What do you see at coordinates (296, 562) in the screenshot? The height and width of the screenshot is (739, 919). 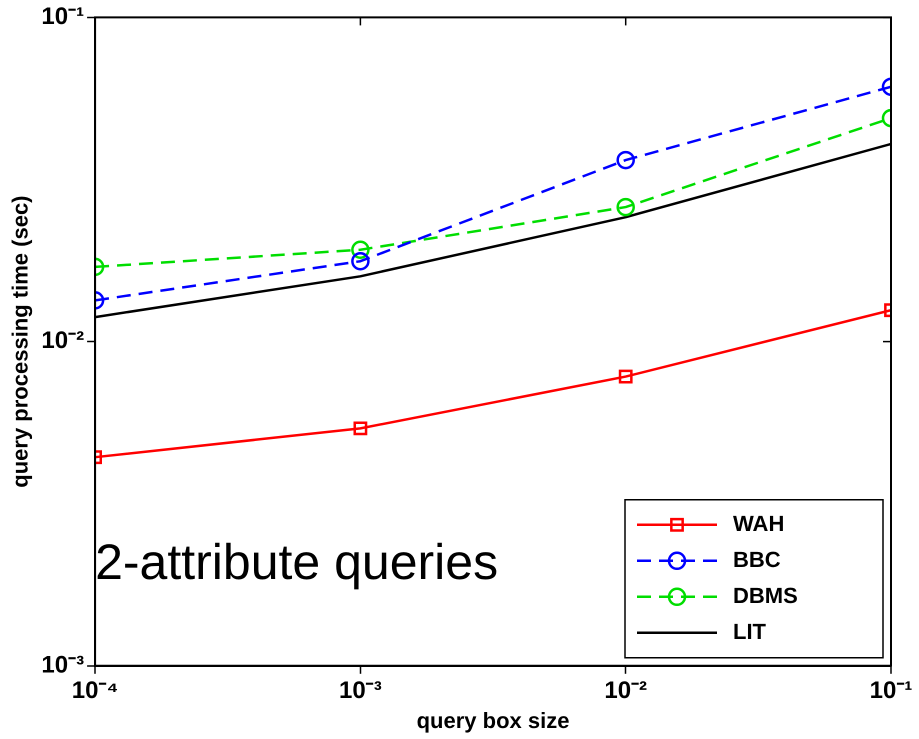 I see `annotation: 2-attribute queries` at bounding box center [296, 562].